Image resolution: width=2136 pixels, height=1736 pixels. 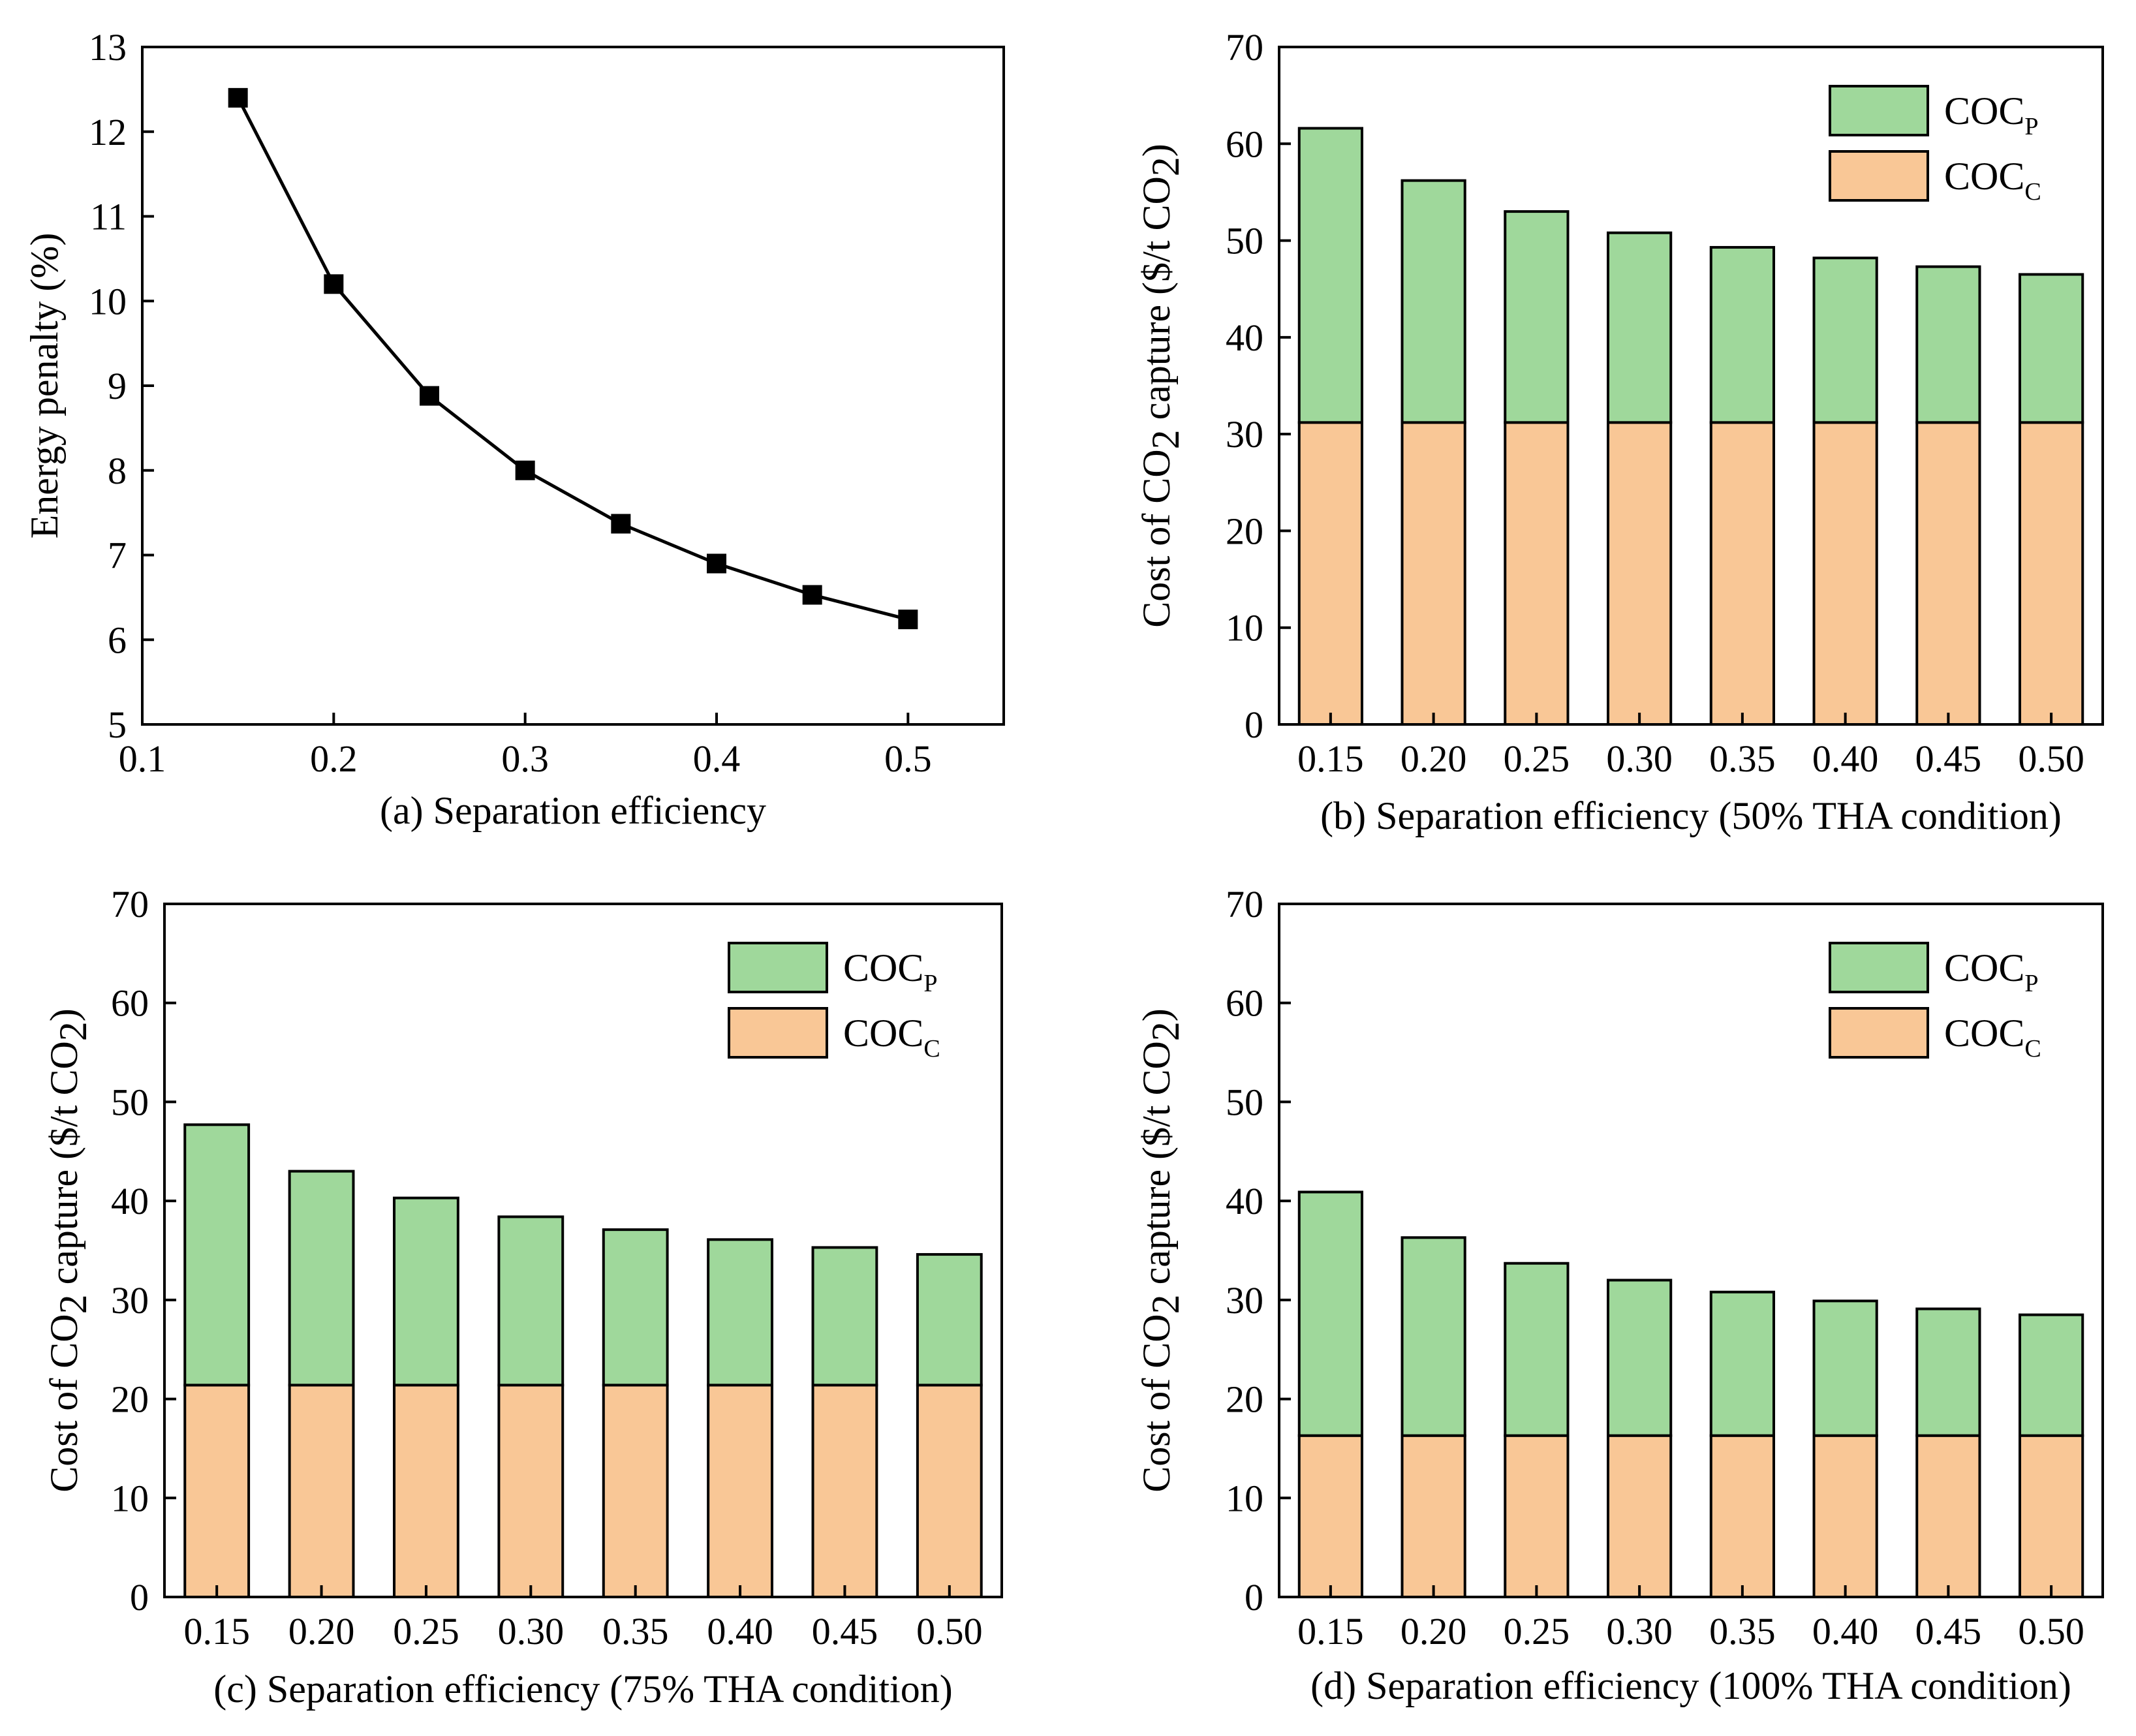 I want to click on x-tick-label: 0.15, so click(x=1330, y=758).